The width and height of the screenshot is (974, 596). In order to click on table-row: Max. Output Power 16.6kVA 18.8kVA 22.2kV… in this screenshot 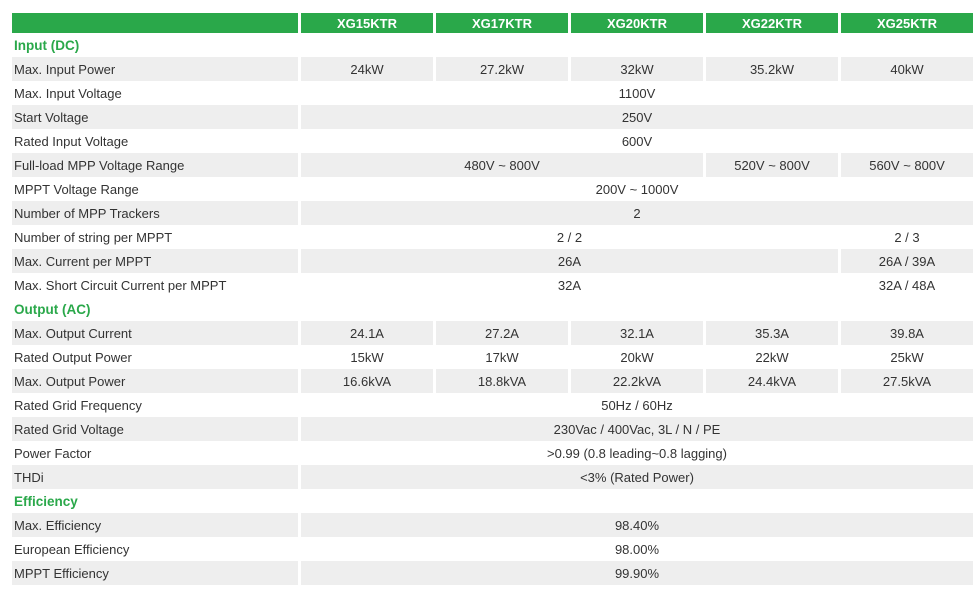, I will do `click(492, 381)`.